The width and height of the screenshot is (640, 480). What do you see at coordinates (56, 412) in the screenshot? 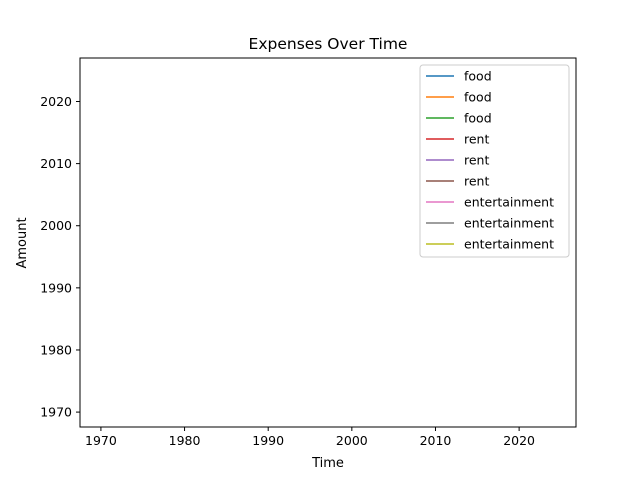
I see `y-tick-label: 1970` at bounding box center [56, 412].